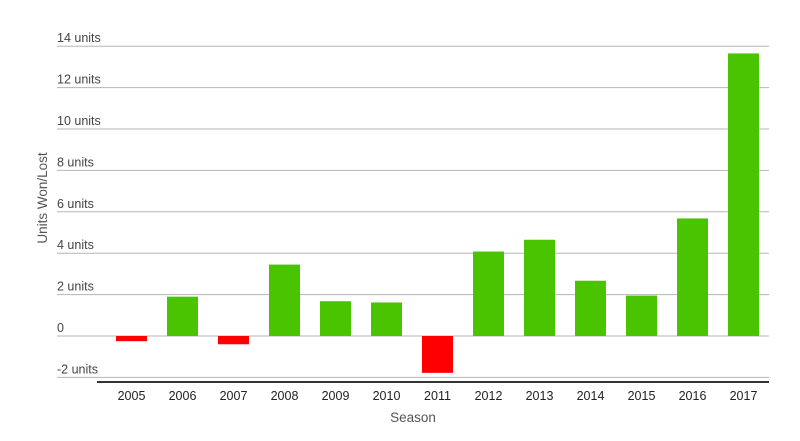 The height and width of the screenshot is (441, 800). What do you see at coordinates (131, 339) in the screenshot?
I see `bar-2005` at bounding box center [131, 339].